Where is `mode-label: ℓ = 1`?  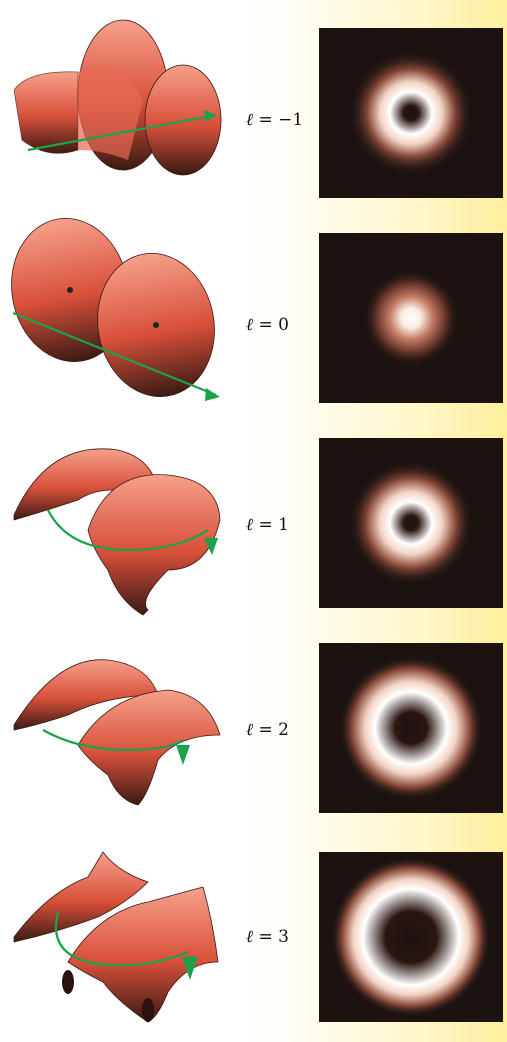
mode-label: ℓ = 1 is located at coordinates (281, 525).